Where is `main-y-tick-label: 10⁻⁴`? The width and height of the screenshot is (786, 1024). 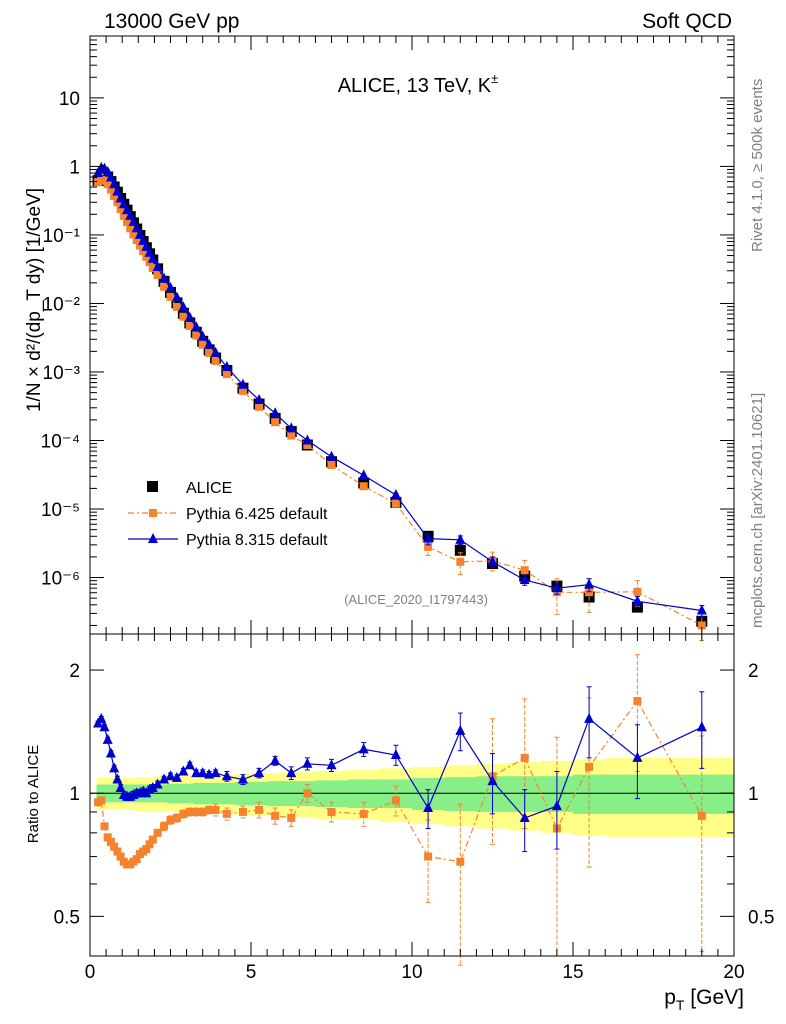 main-y-tick-label: 10⁻⁴ is located at coordinates (60, 441).